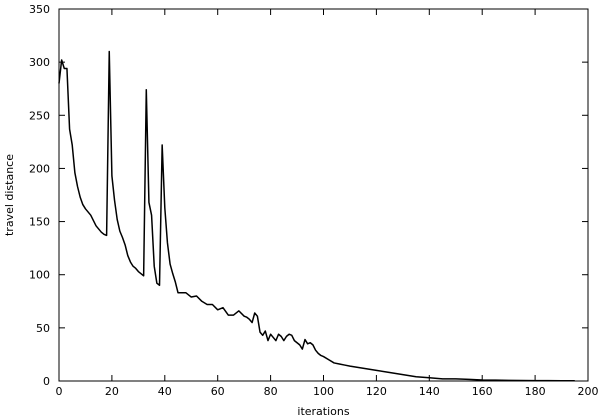 The image size is (600, 417). What do you see at coordinates (588, 391) in the screenshot?
I see `x-tick-label: 200` at bounding box center [588, 391].